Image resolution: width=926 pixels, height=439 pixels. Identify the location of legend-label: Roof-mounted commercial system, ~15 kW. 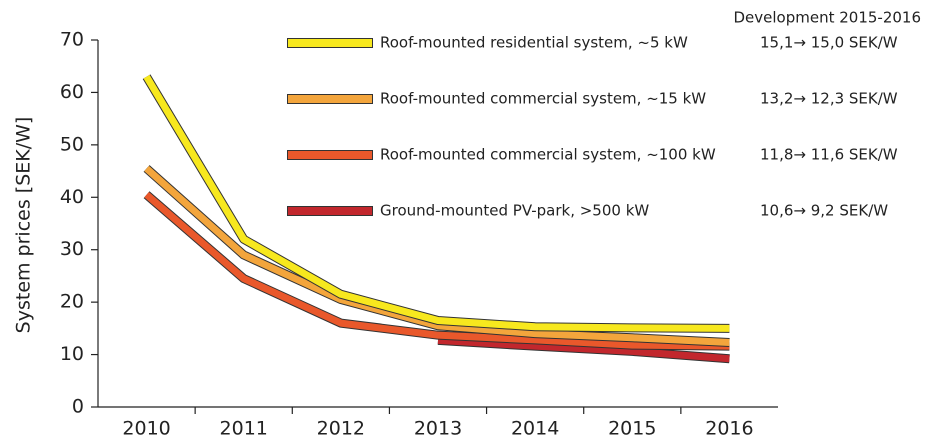
(543, 99).